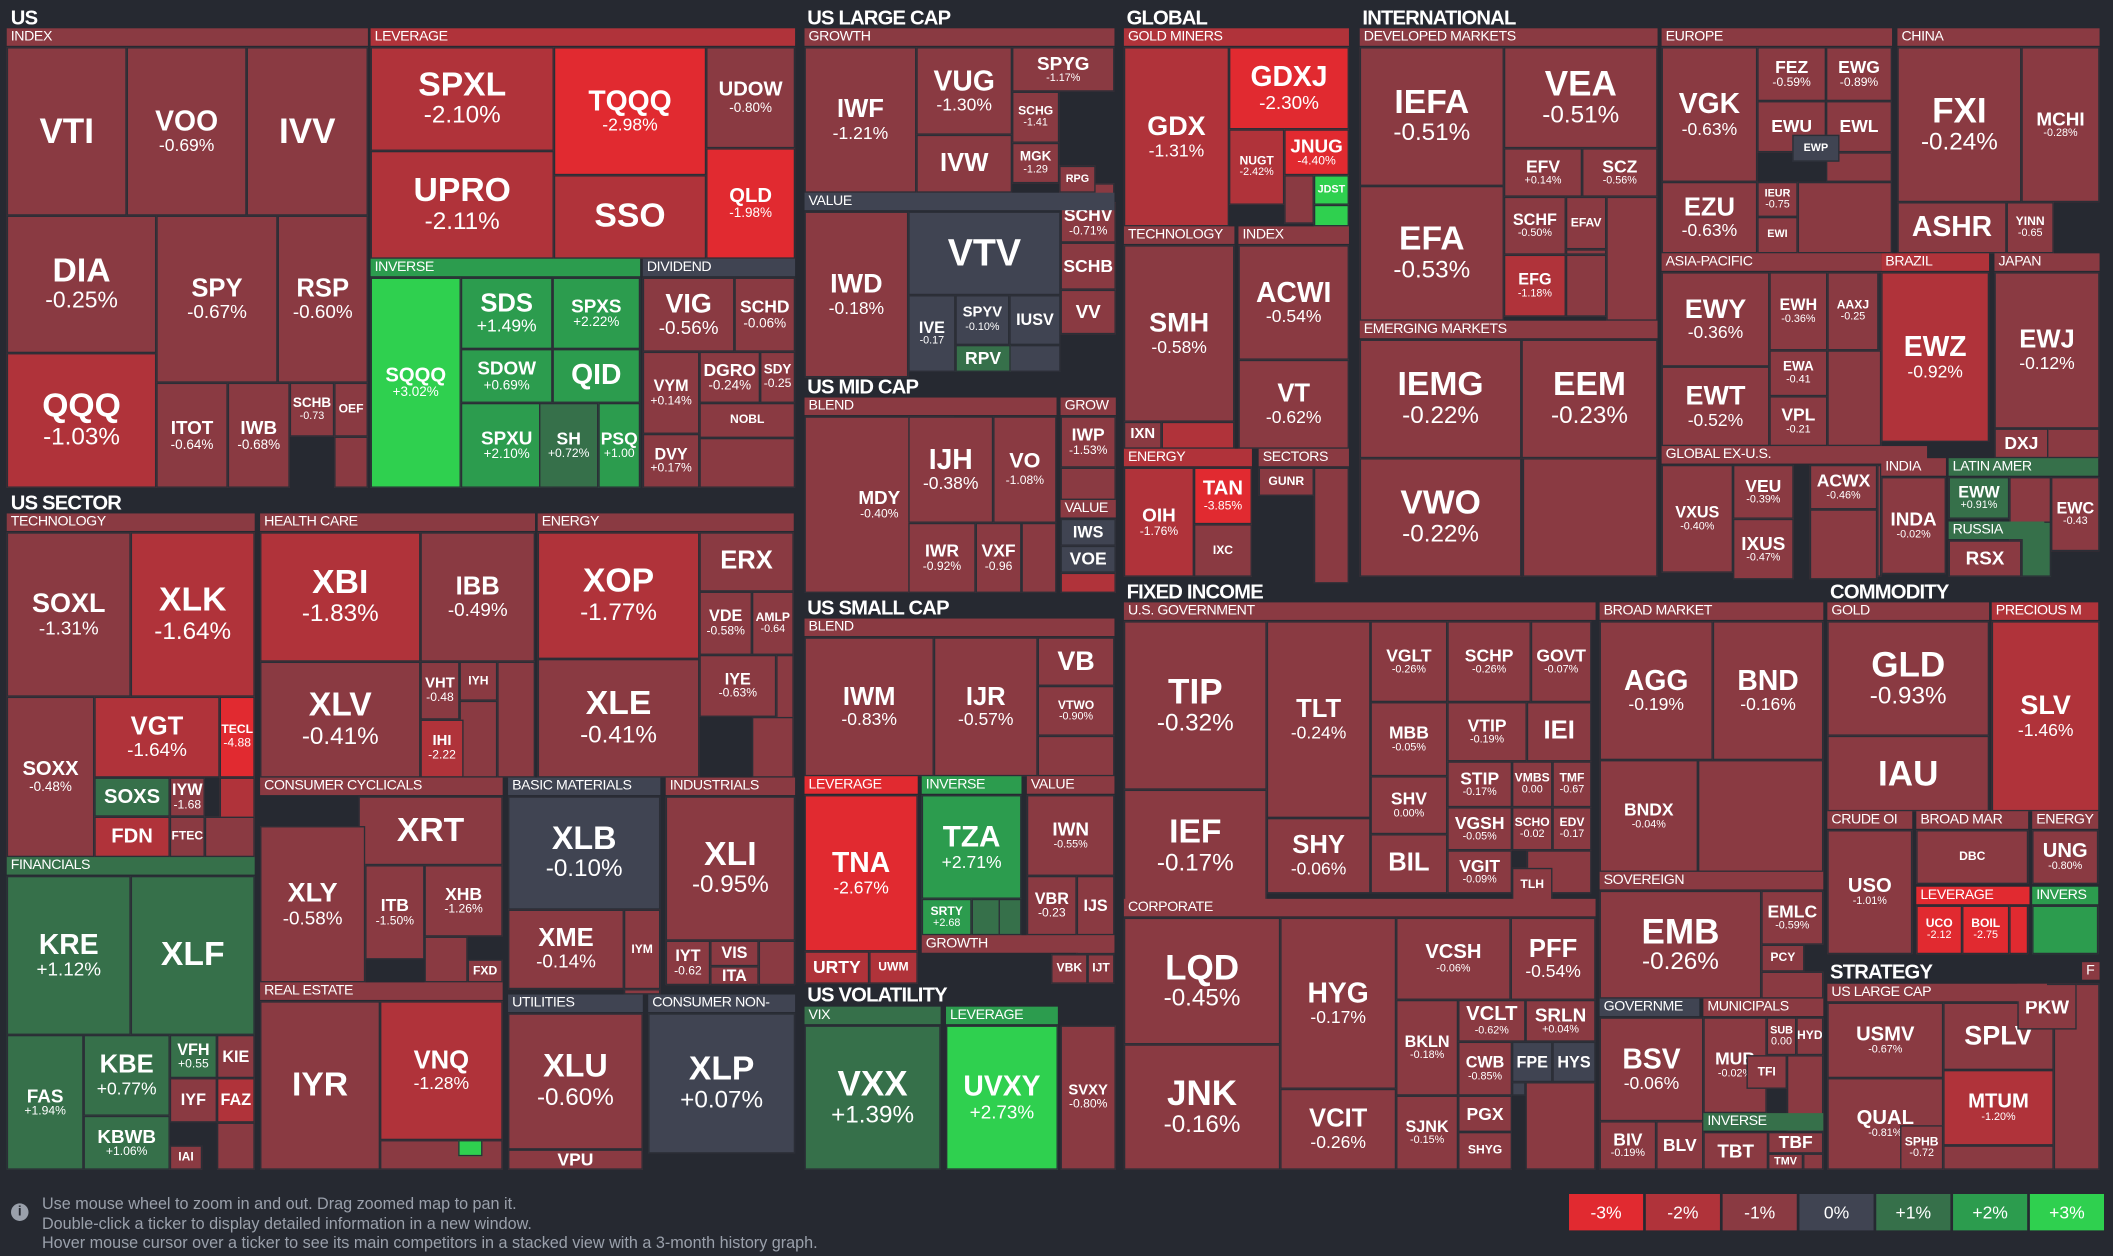 Image resolution: width=2113 pixels, height=1256 pixels. I want to click on ticker-tile-nugt: NUGT -2.42%, so click(1257, 167).